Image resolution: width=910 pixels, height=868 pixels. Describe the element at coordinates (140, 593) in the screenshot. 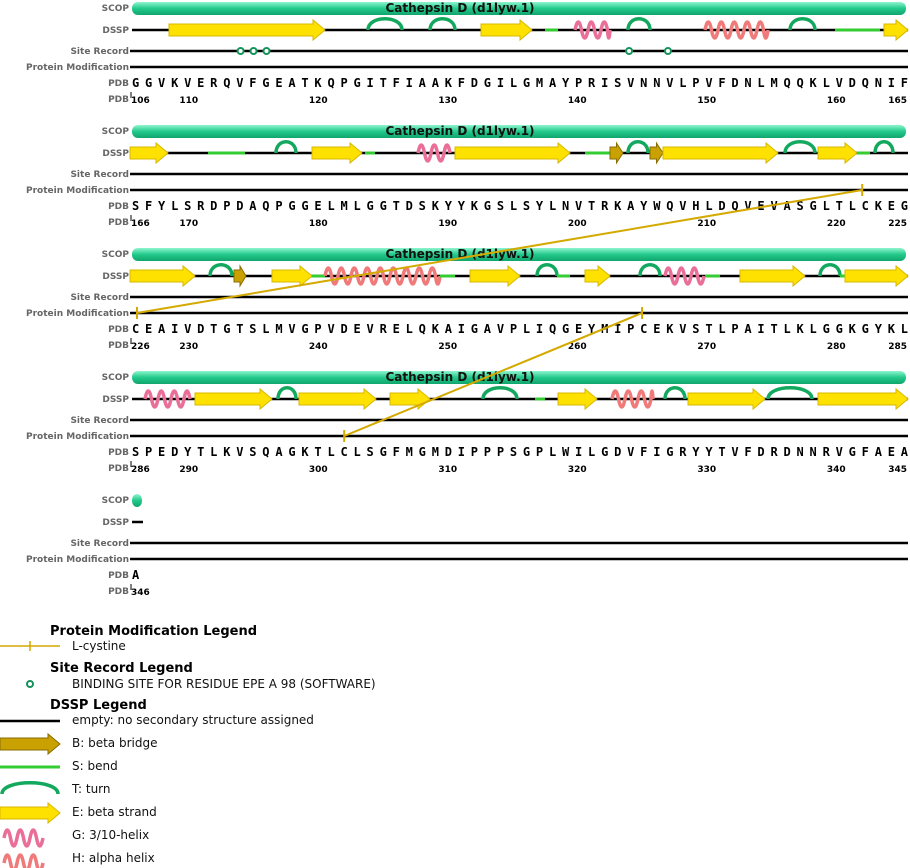

I see `residue-number: 346` at that location.